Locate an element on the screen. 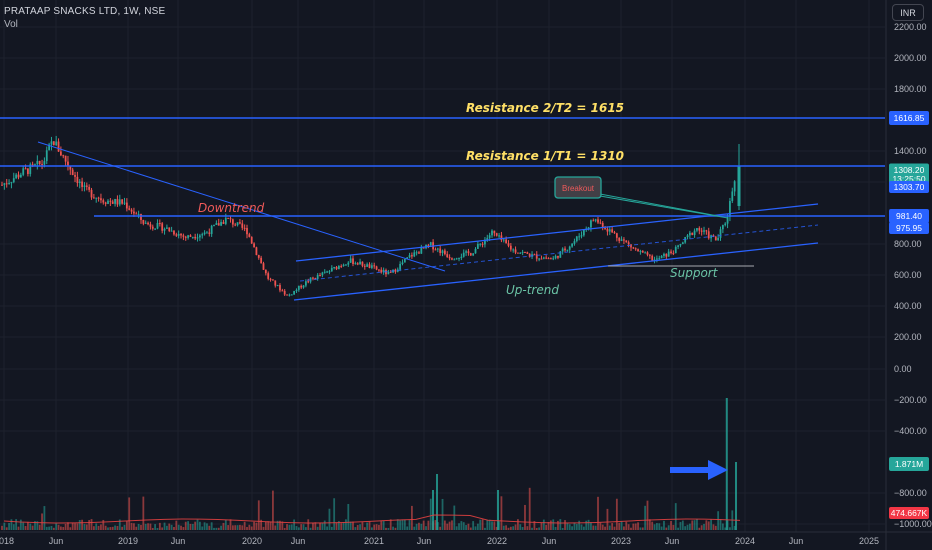  y-tick-label: 2000.00 is located at coordinates (910, 58).